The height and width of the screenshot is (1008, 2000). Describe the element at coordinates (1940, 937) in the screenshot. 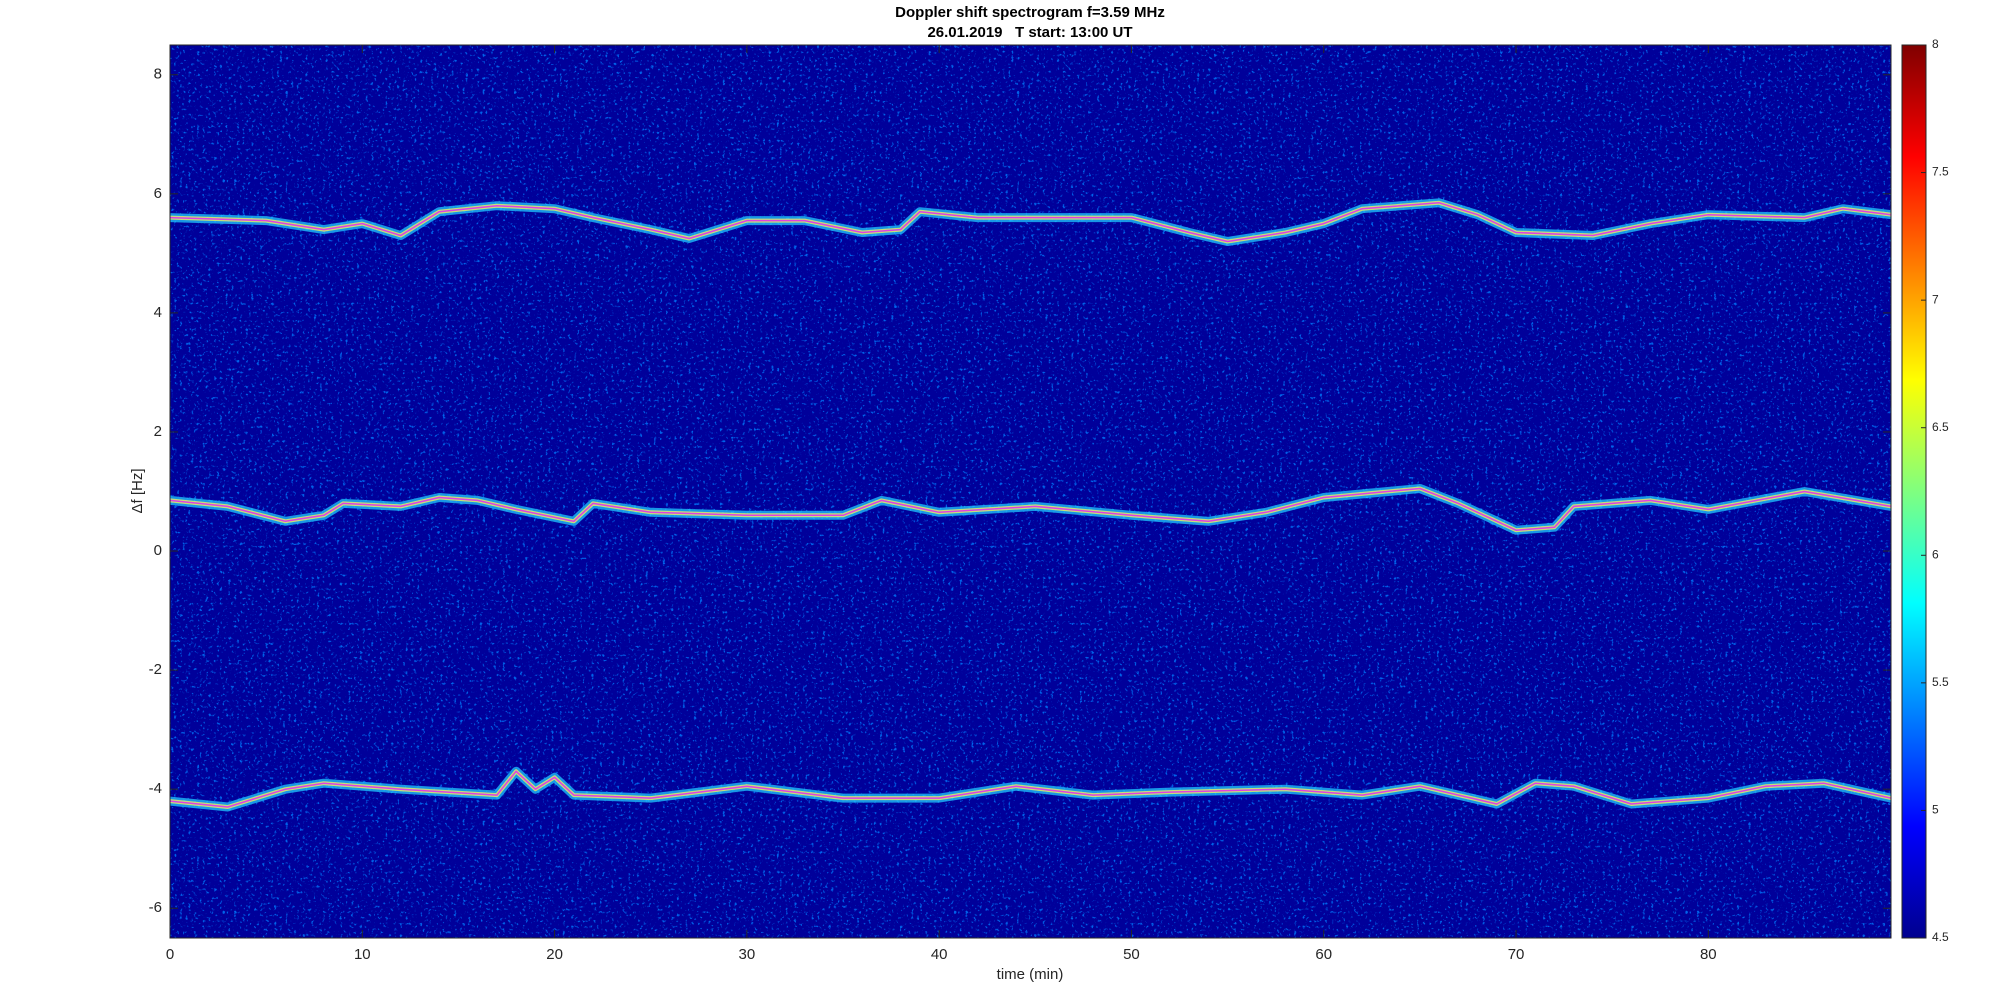

I see `colorbar-tick-label: 4.5` at that location.